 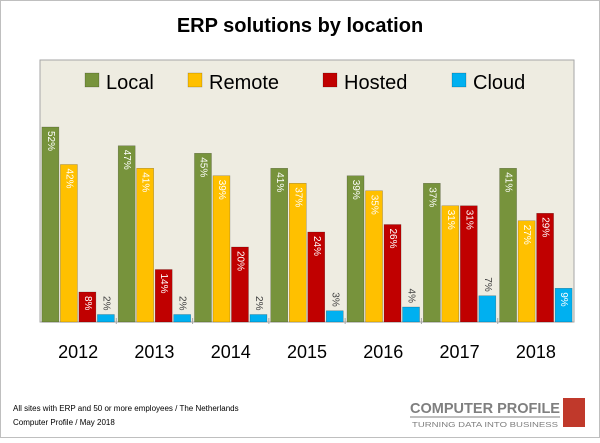 I want to click on data-label-local-2012: 52%, so click(x=50, y=141).